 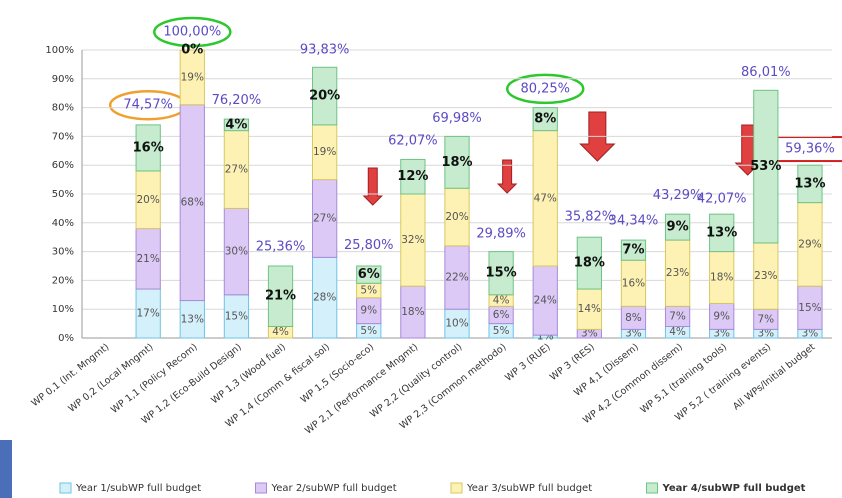 What do you see at coordinates (412, 240) in the screenshot?
I see `segment-label: 32%` at bounding box center [412, 240].